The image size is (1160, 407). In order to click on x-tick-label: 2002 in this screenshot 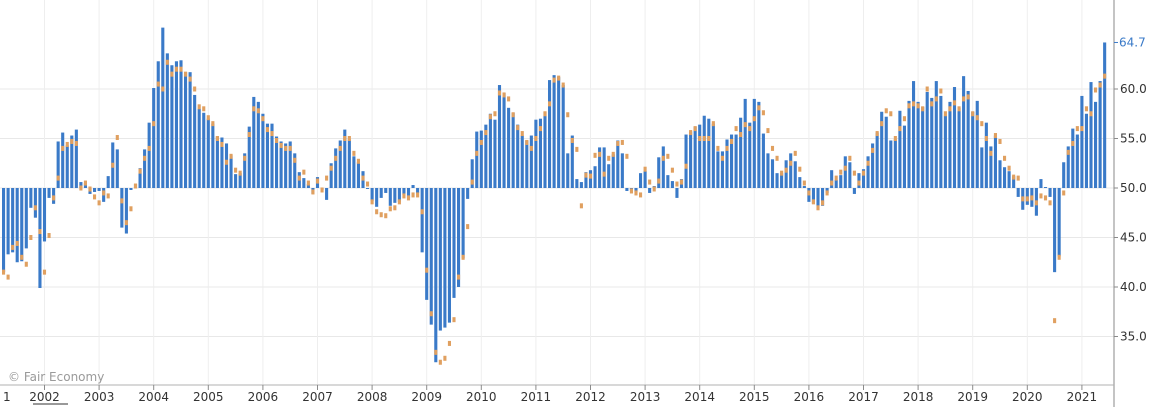, I will do `click(44, 397)`.